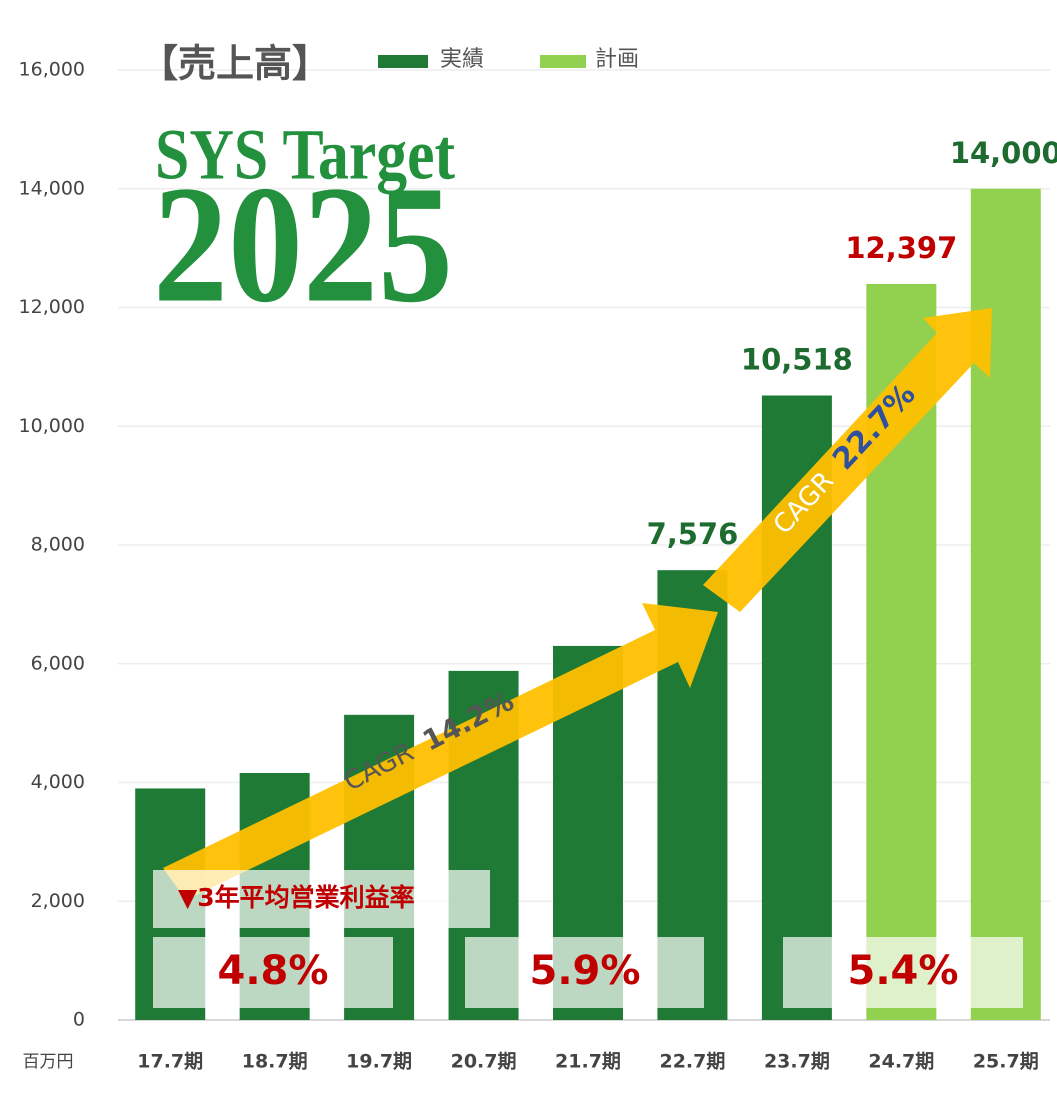 The height and width of the screenshot is (1094, 1057). I want to click on value-label: 14,000, so click(1003, 153).